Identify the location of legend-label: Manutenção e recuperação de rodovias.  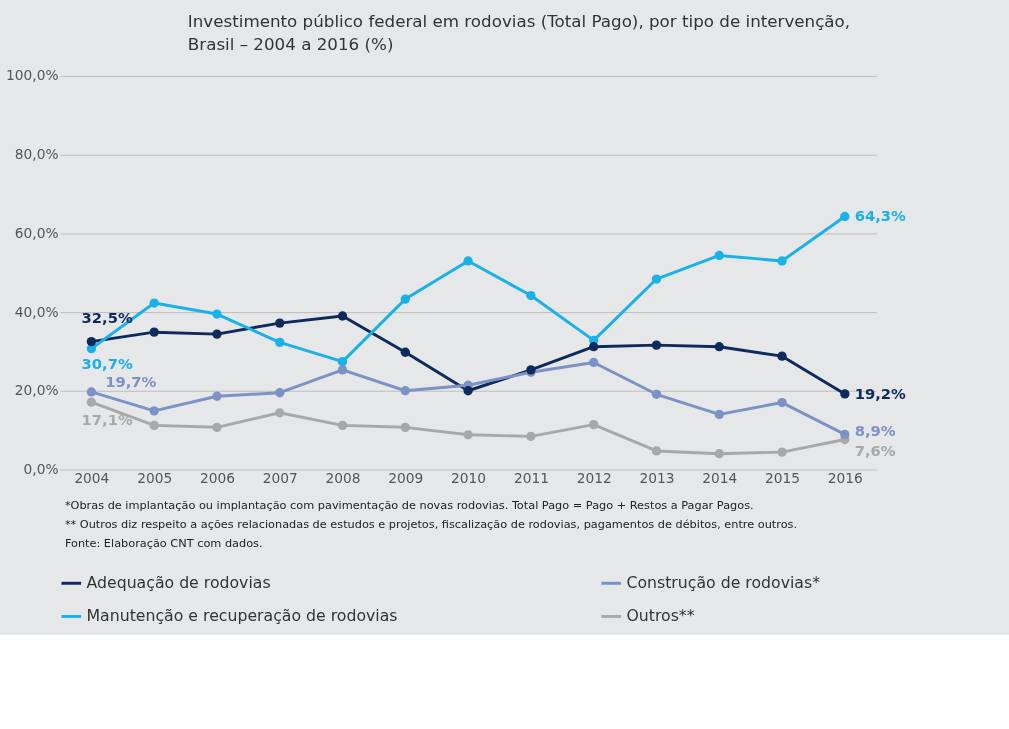
(242, 616).